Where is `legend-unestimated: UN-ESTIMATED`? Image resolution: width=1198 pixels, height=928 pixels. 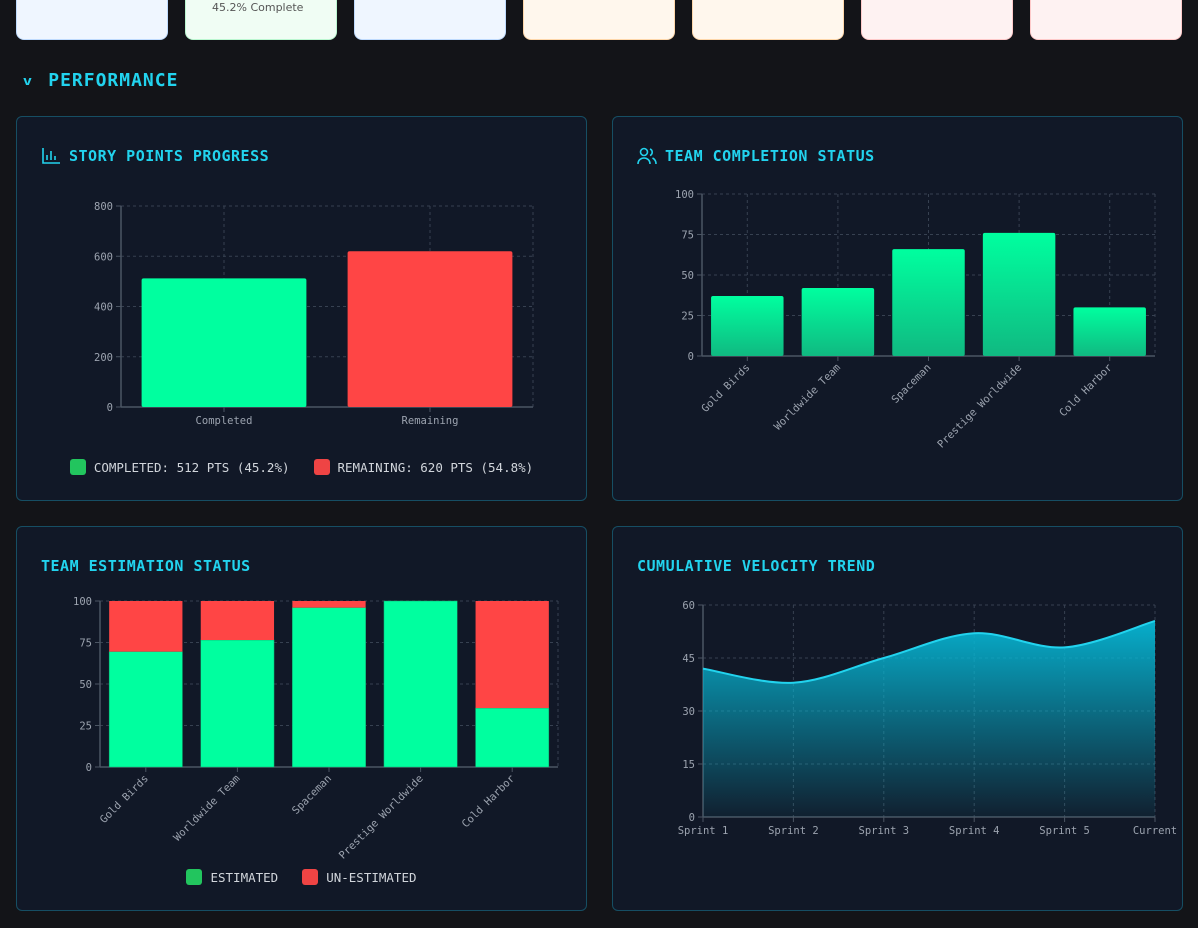 legend-unestimated: UN-ESTIMATED is located at coordinates (359, 877).